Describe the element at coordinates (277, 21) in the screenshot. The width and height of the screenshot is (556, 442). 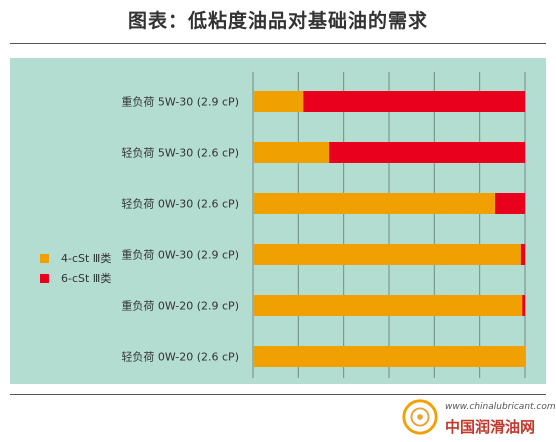
I see `chart-title: 图表：低粘度油品对基础油的需求` at that location.